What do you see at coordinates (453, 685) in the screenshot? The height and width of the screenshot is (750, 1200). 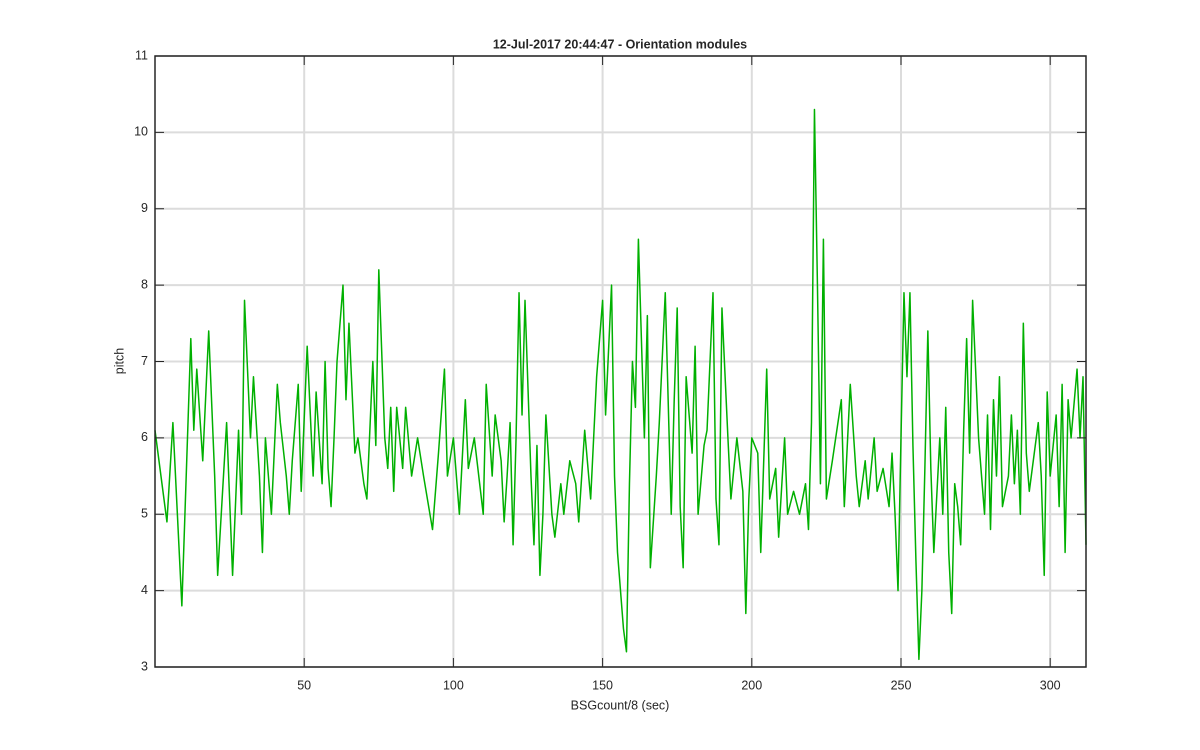 I see `x-tick-label: 100` at bounding box center [453, 685].